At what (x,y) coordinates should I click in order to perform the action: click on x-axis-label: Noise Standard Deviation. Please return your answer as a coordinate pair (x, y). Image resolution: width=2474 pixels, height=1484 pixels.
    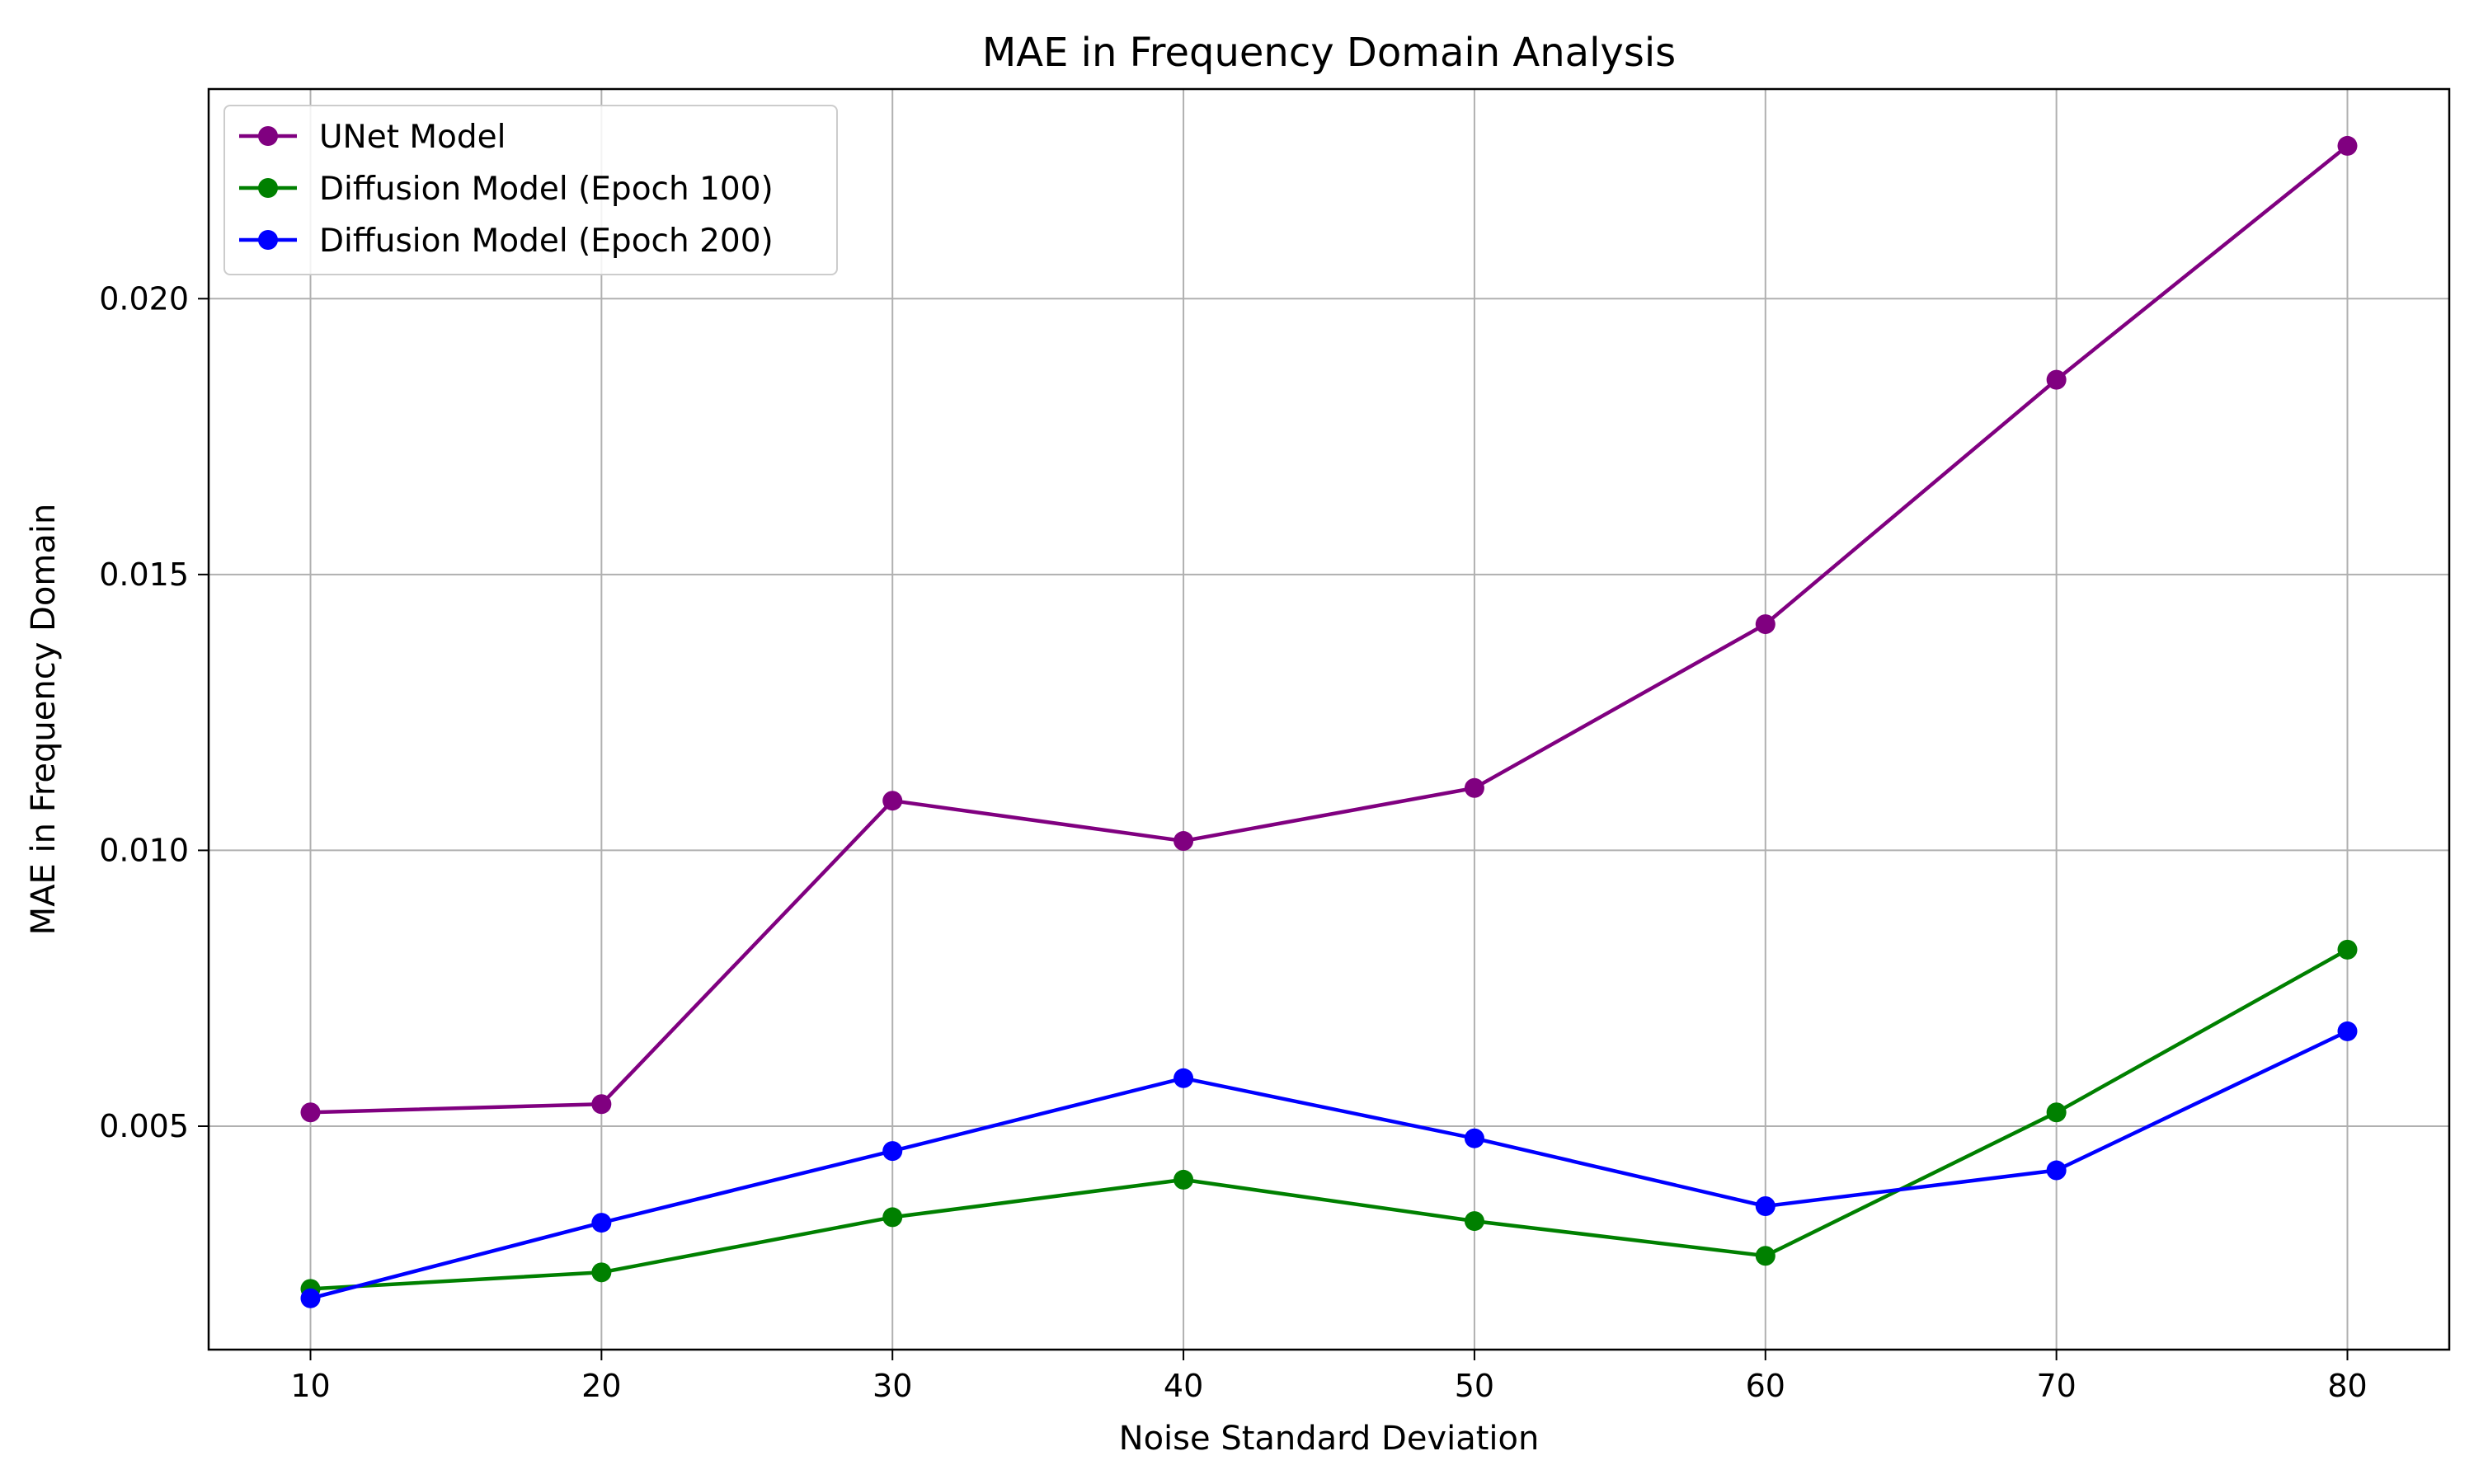
    Looking at the image, I should click on (1329, 1439).